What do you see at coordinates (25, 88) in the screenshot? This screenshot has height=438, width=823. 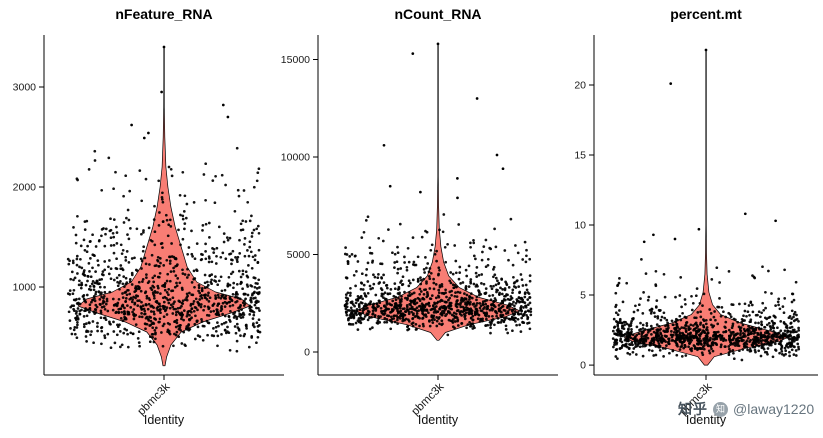 I see `svg-text: 3000` at bounding box center [25, 88].